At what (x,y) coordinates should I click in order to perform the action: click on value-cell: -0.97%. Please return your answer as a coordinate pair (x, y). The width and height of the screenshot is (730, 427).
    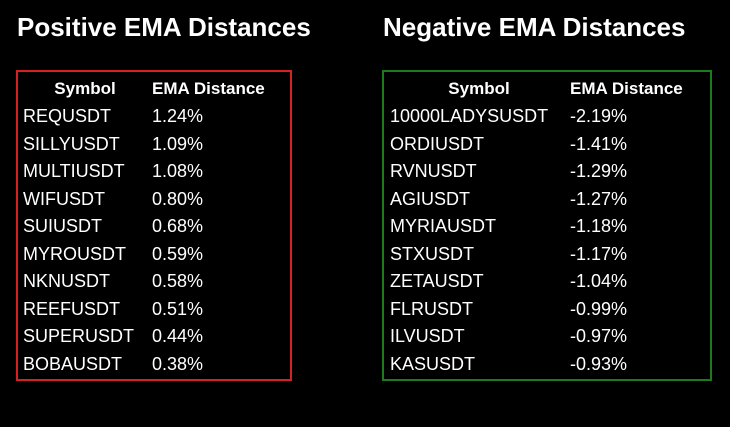
    Looking at the image, I should click on (599, 336).